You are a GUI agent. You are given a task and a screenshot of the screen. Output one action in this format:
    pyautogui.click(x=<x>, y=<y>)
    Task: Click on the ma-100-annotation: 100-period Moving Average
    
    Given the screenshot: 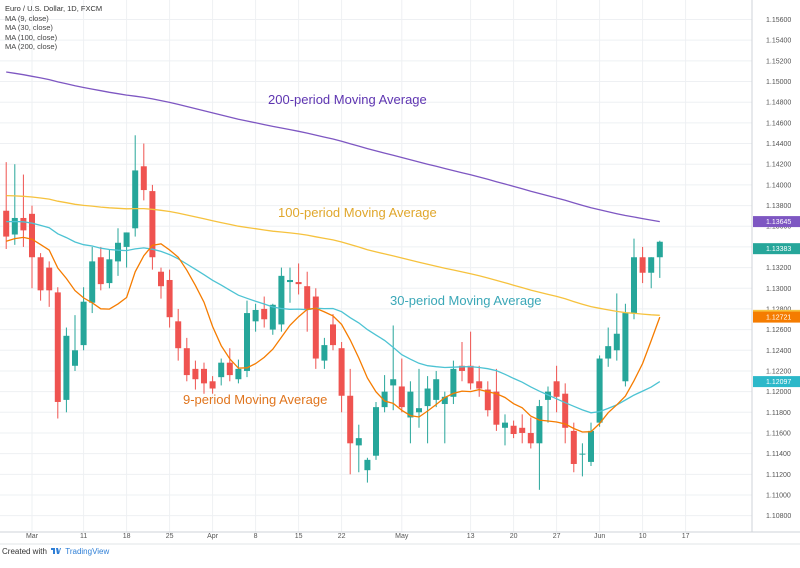 What is the action you would take?
    pyautogui.click(x=357, y=212)
    